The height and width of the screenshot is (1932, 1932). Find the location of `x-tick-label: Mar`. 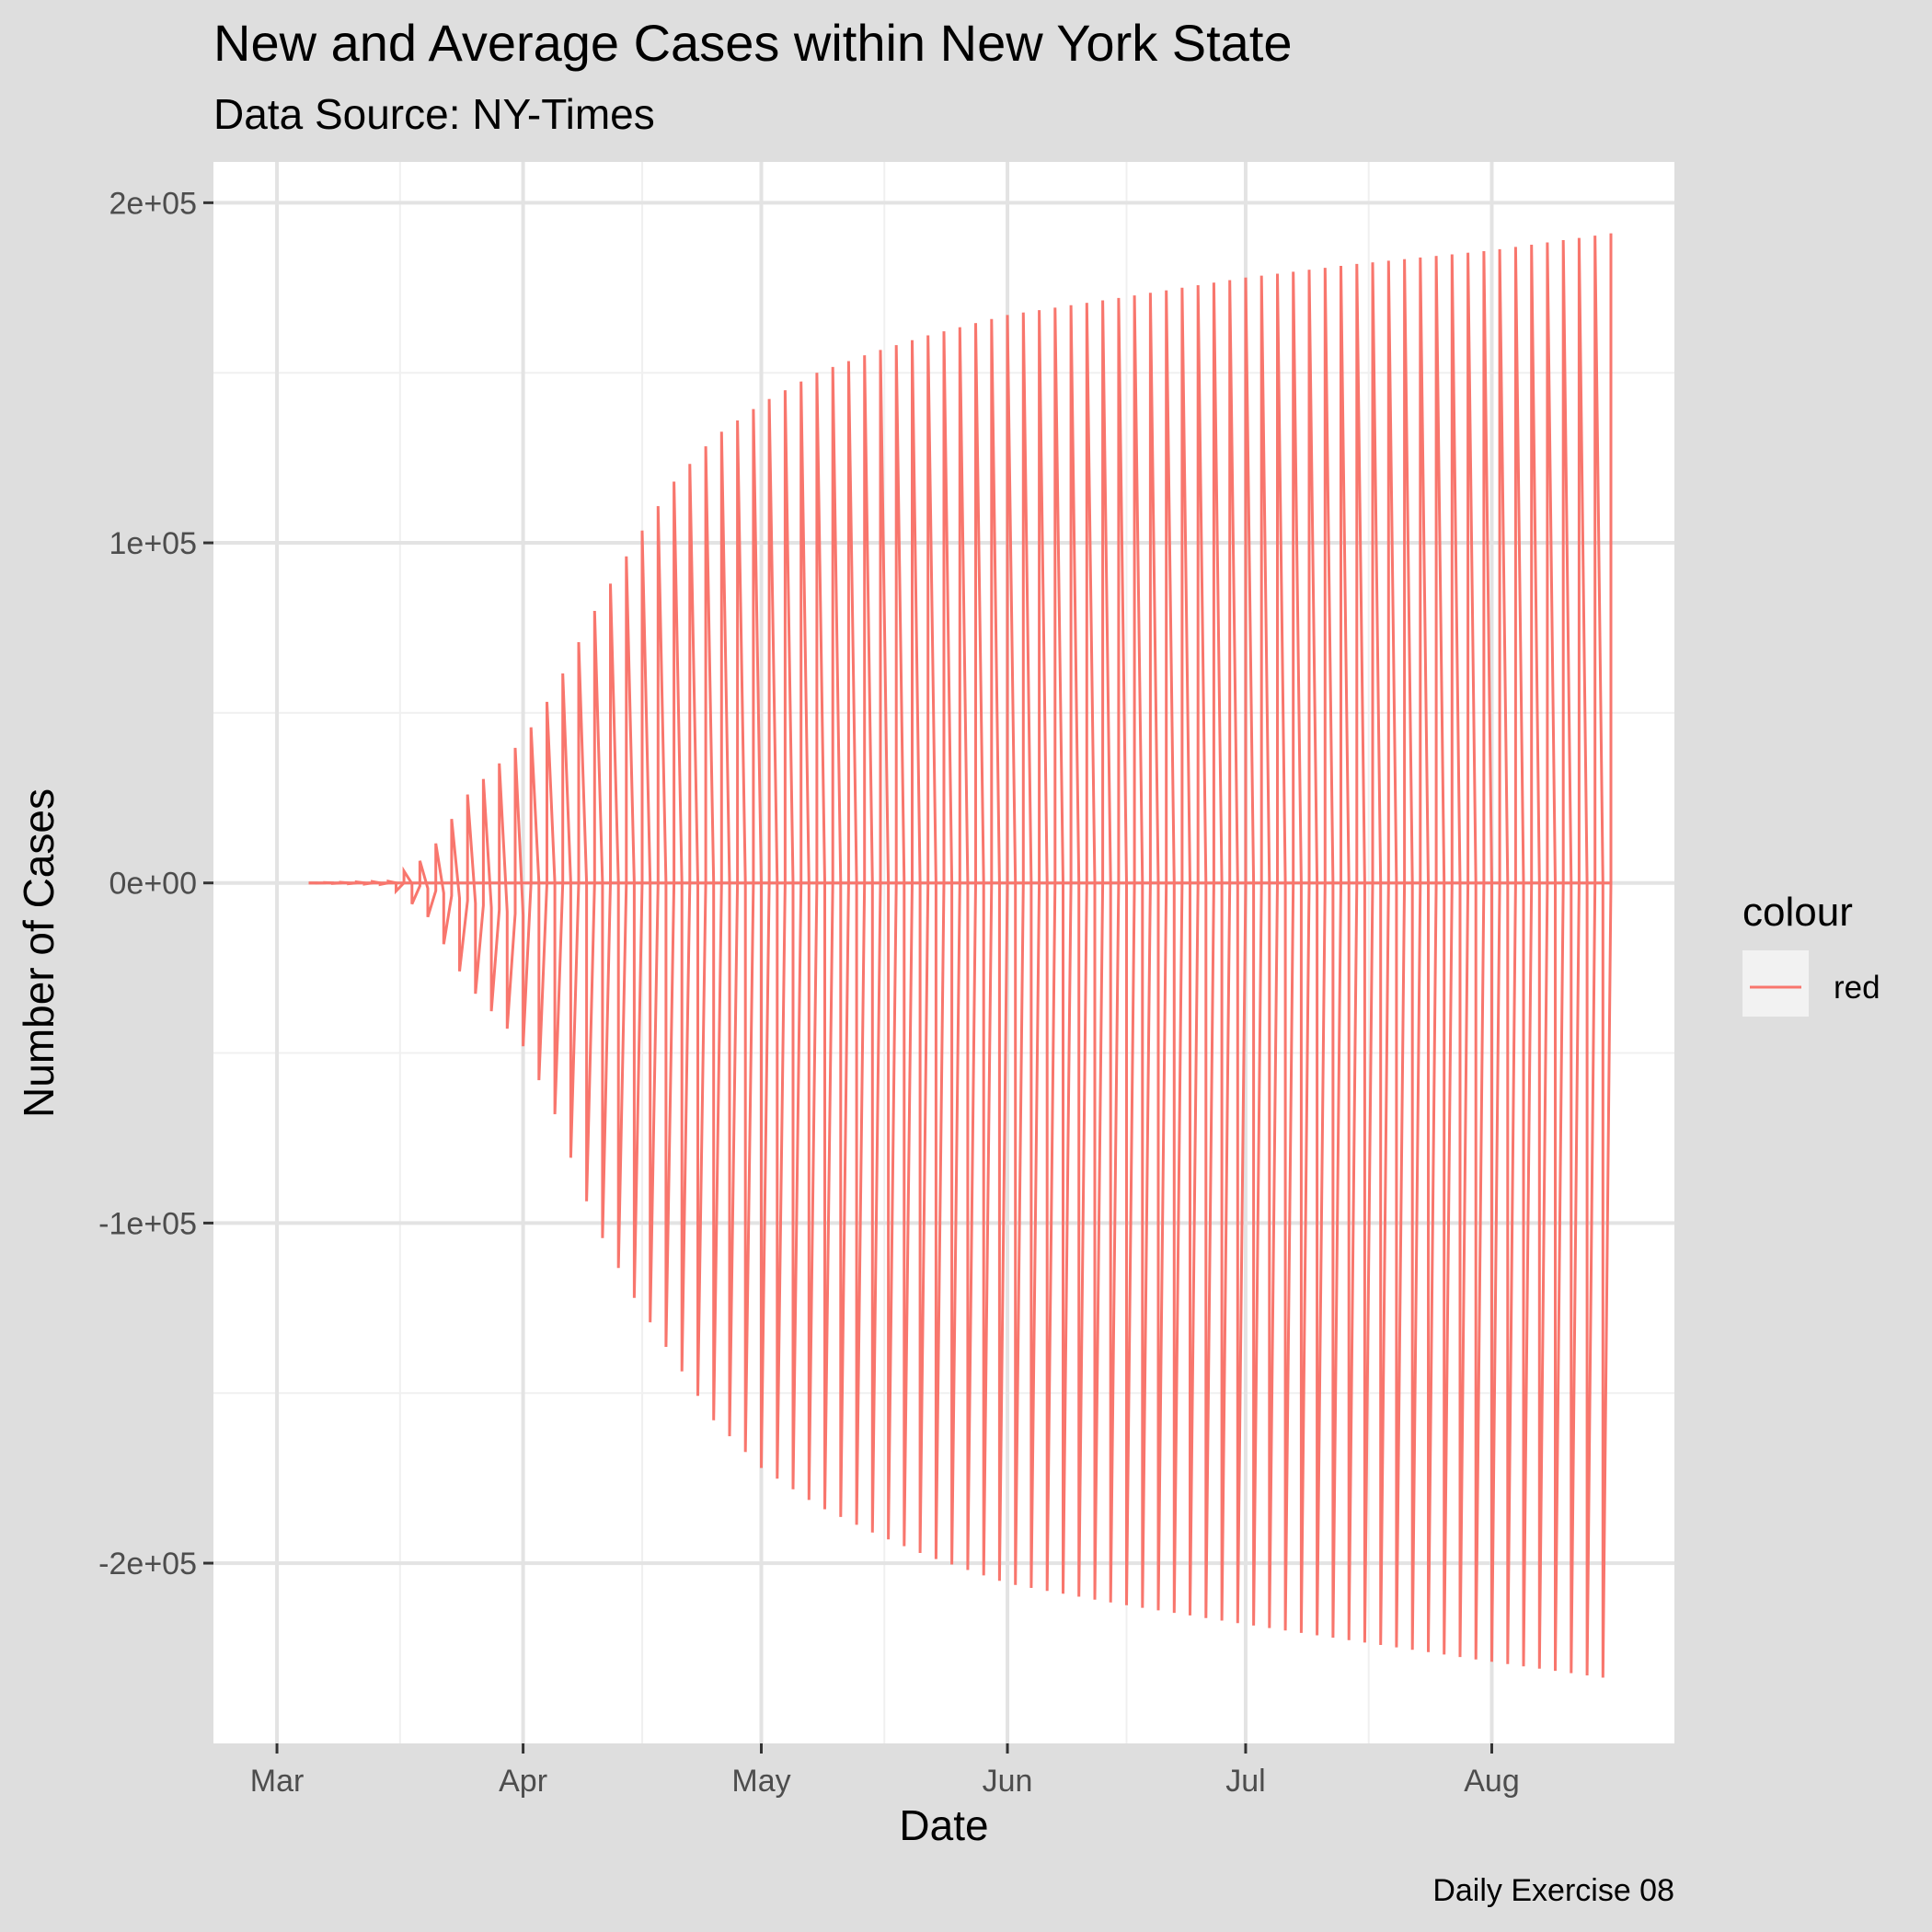

x-tick-label: Mar is located at coordinates (277, 1781).